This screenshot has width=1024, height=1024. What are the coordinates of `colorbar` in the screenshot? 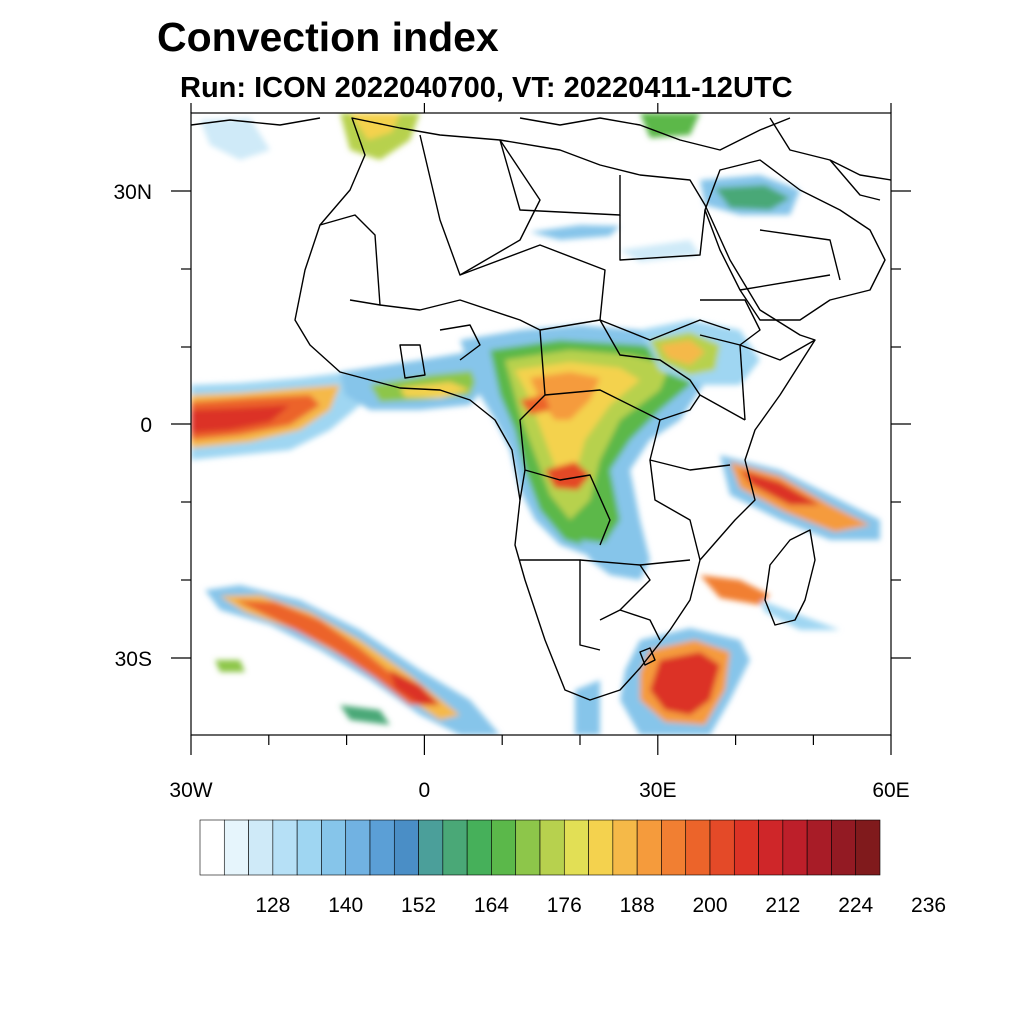 It's located at (540, 847).